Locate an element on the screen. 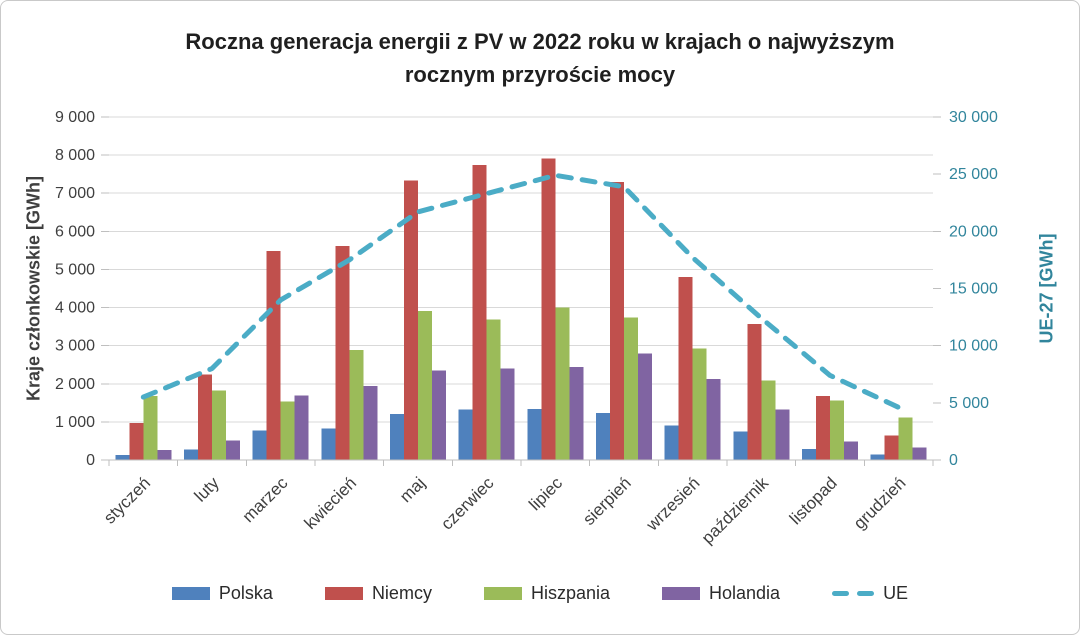 The width and height of the screenshot is (1080, 635). chart-legend: Polska Niemcy Hiszpania Holandia UE is located at coordinates (540, 593).